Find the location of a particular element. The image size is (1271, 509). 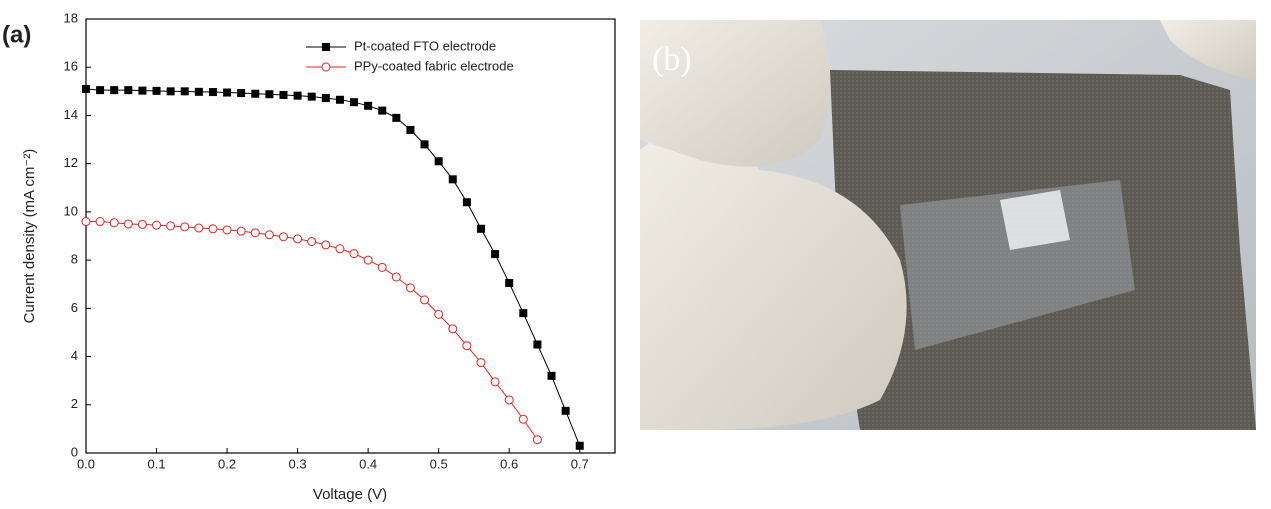

x-axis-label: Voltage (V) is located at coordinates (350, 494).